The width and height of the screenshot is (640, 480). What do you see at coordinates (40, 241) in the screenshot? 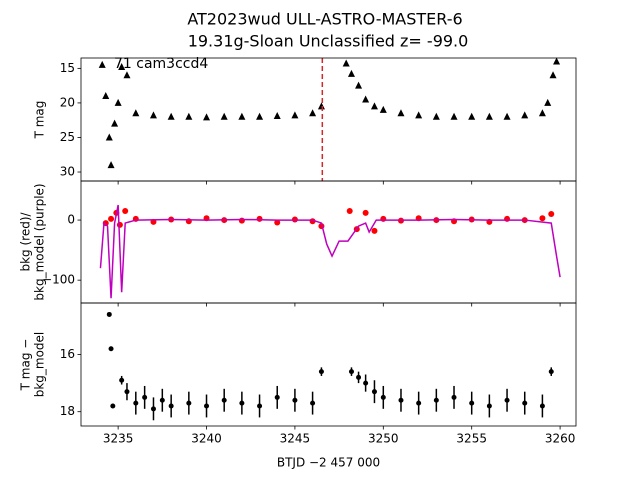
I see `y-axis-label: bkg_model (purple)` at bounding box center [40, 241].